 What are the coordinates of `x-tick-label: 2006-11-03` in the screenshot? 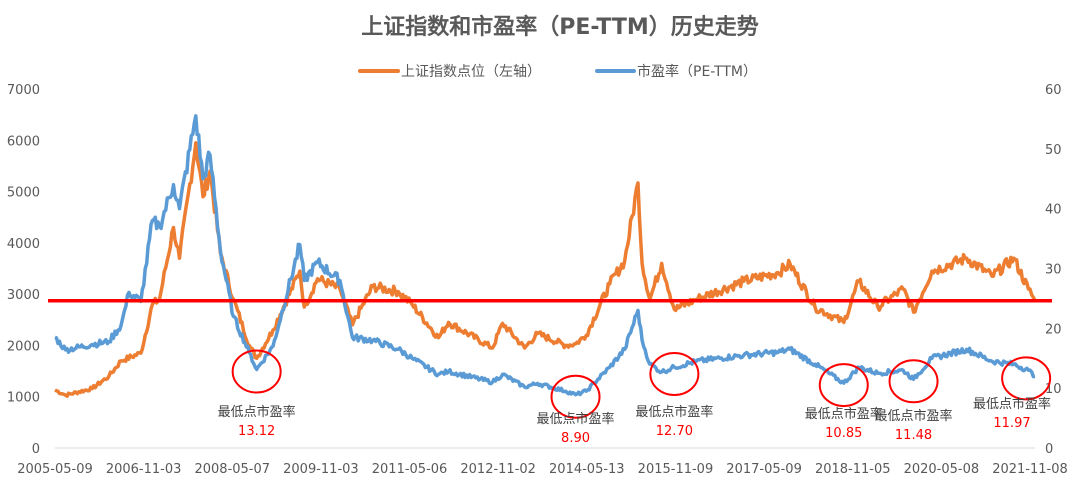 It's located at (144, 469).